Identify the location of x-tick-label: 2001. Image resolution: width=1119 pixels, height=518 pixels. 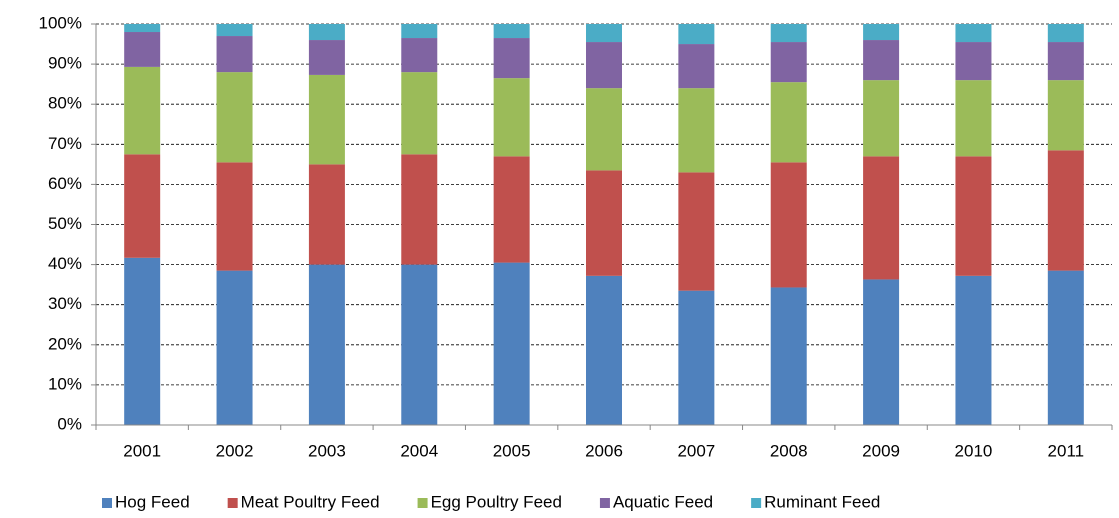
(142, 450).